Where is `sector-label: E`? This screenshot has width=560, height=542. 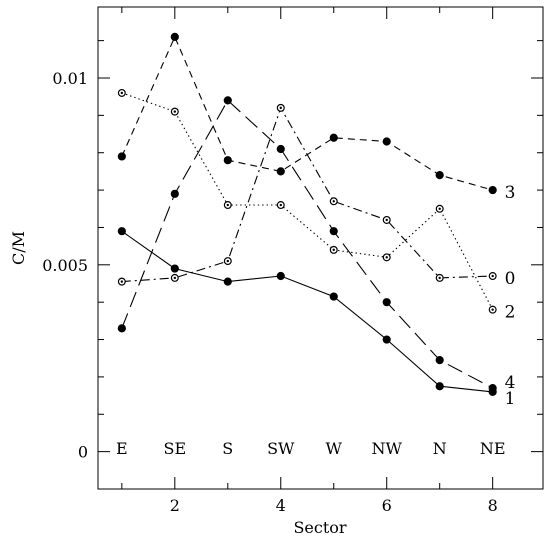 sector-label: E is located at coordinates (122, 448).